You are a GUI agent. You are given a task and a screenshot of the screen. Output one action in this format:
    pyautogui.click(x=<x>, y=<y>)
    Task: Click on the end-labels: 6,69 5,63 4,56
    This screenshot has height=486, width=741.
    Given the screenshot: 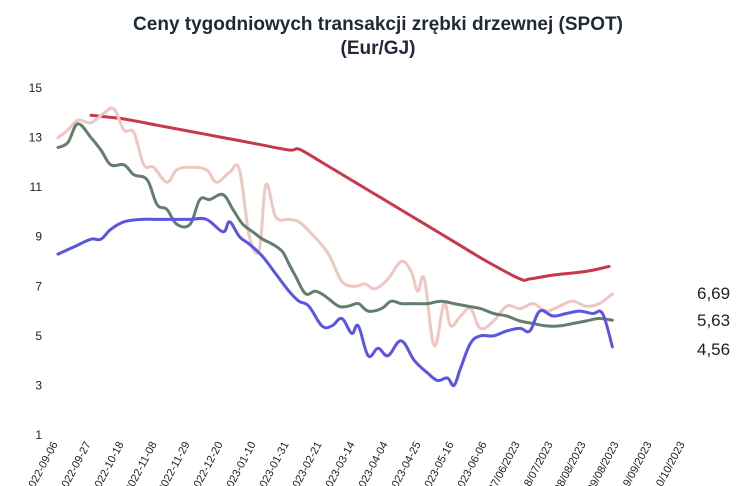 What is the action you would take?
    pyautogui.click(x=713, y=321)
    